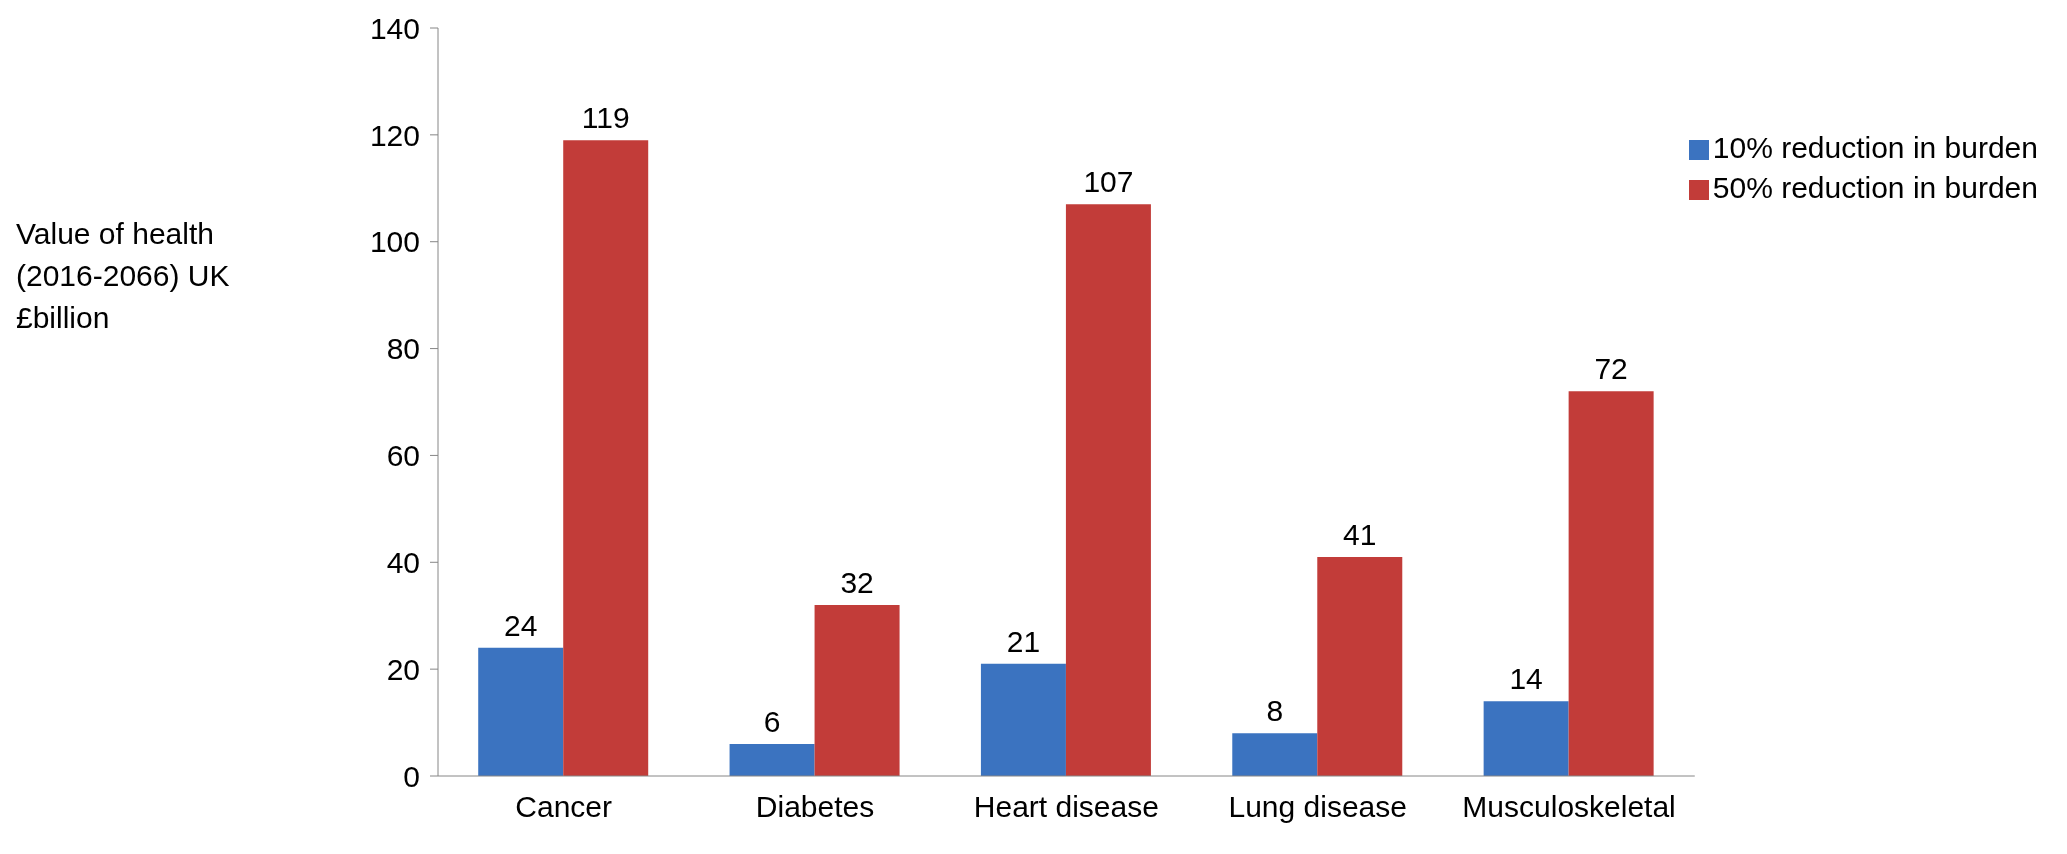 This screenshot has height=854, width=2067. Describe the element at coordinates (1108, 182) in the screenshot. I see `data-label: 107` at that location.